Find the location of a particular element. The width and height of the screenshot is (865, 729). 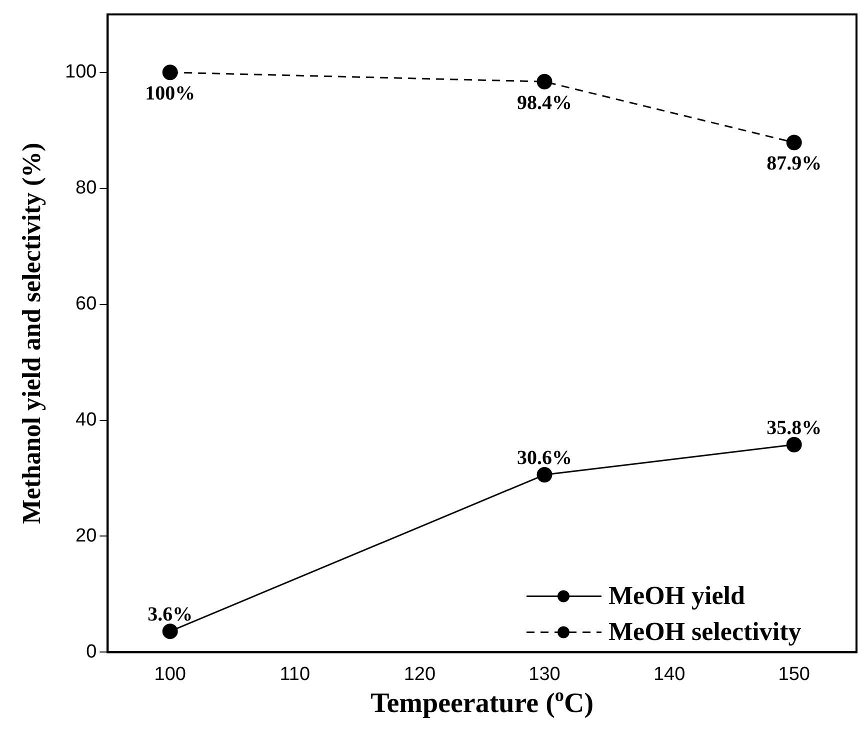

x-tick-label: 150 is located at coordinates (794, 674).